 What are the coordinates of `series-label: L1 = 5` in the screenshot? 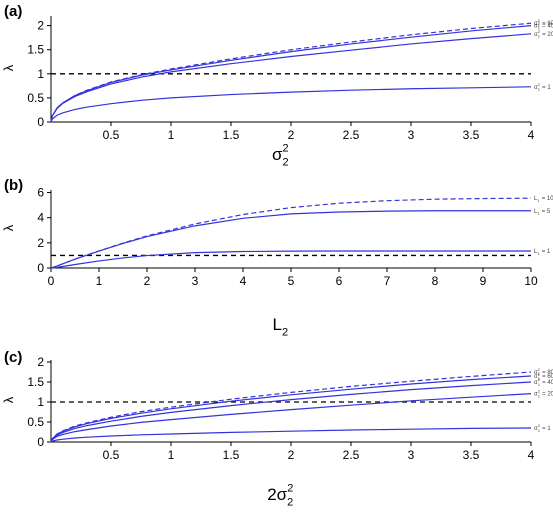 It's located at (542, 212).